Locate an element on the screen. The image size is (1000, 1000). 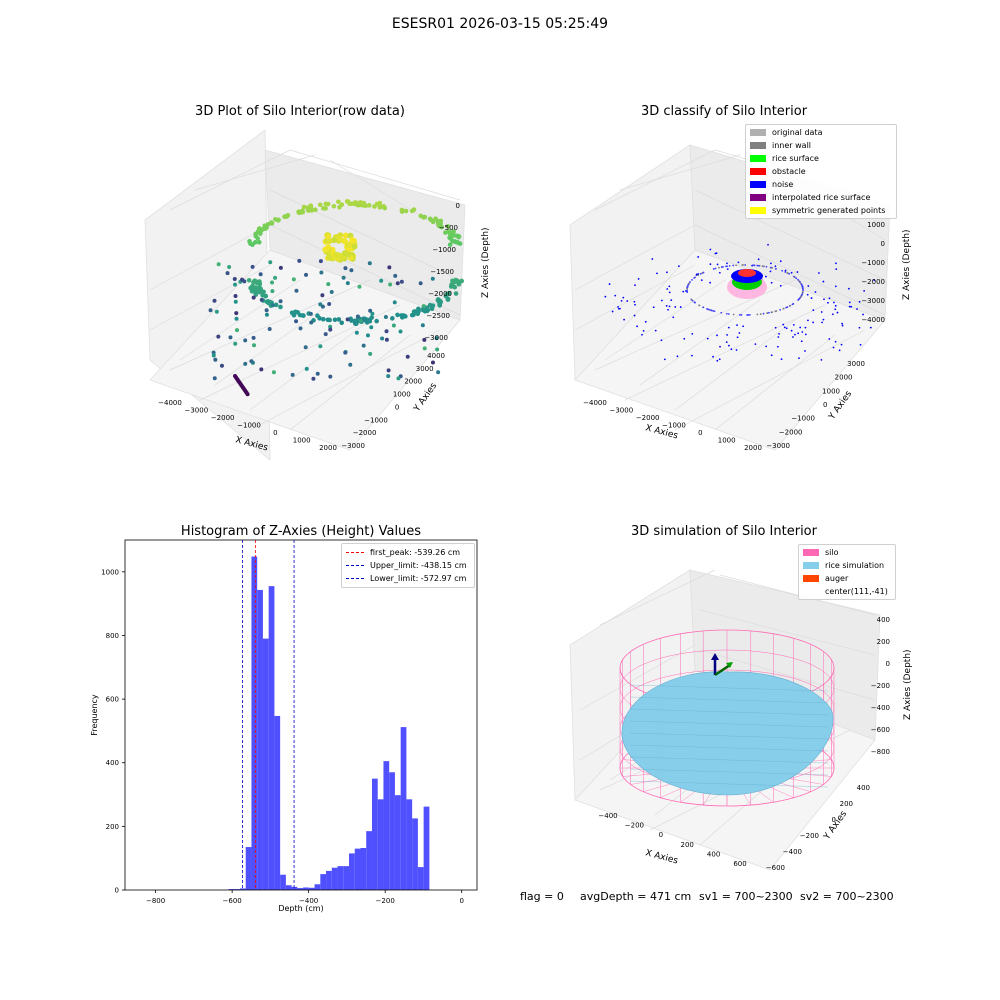
legend-entry: symmetric generated points is located at coordinates (821, 210).